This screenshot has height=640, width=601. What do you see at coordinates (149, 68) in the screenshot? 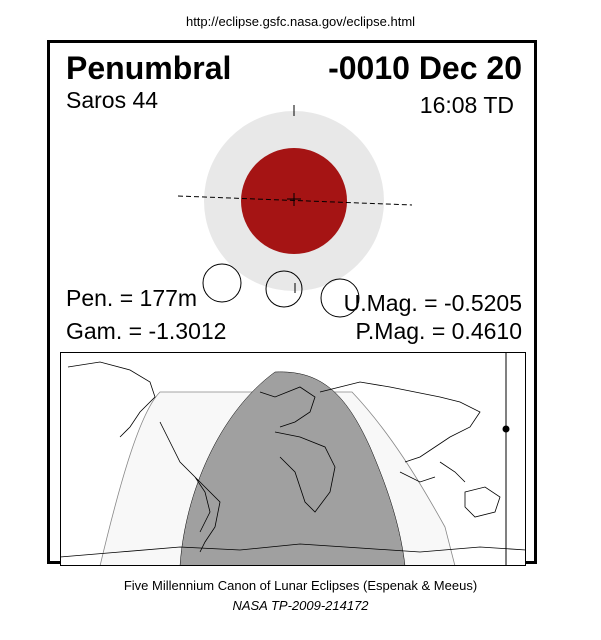
I see `eclipse-type: Penumbral` at bounding box center [149, 68].